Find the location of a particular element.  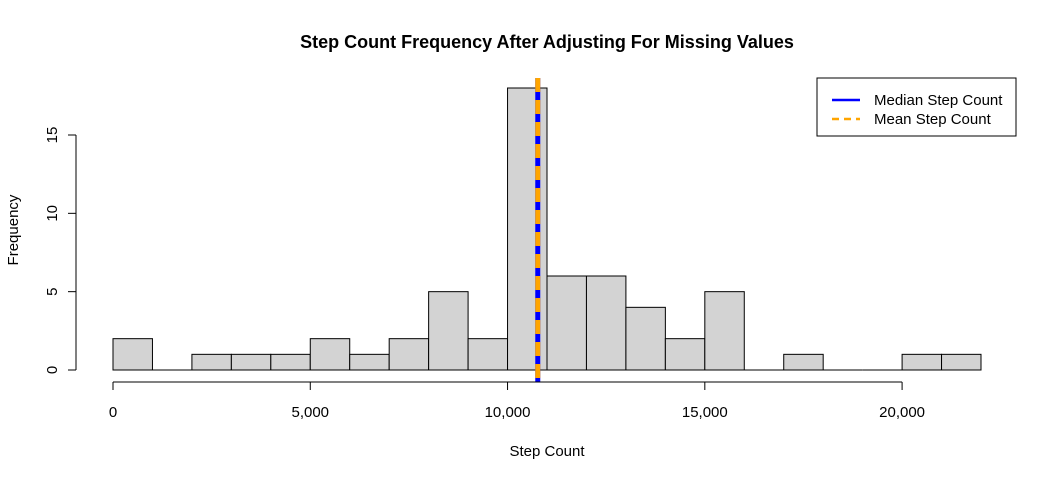

x-tick-label: 0 is located at coordinates (113, 412).